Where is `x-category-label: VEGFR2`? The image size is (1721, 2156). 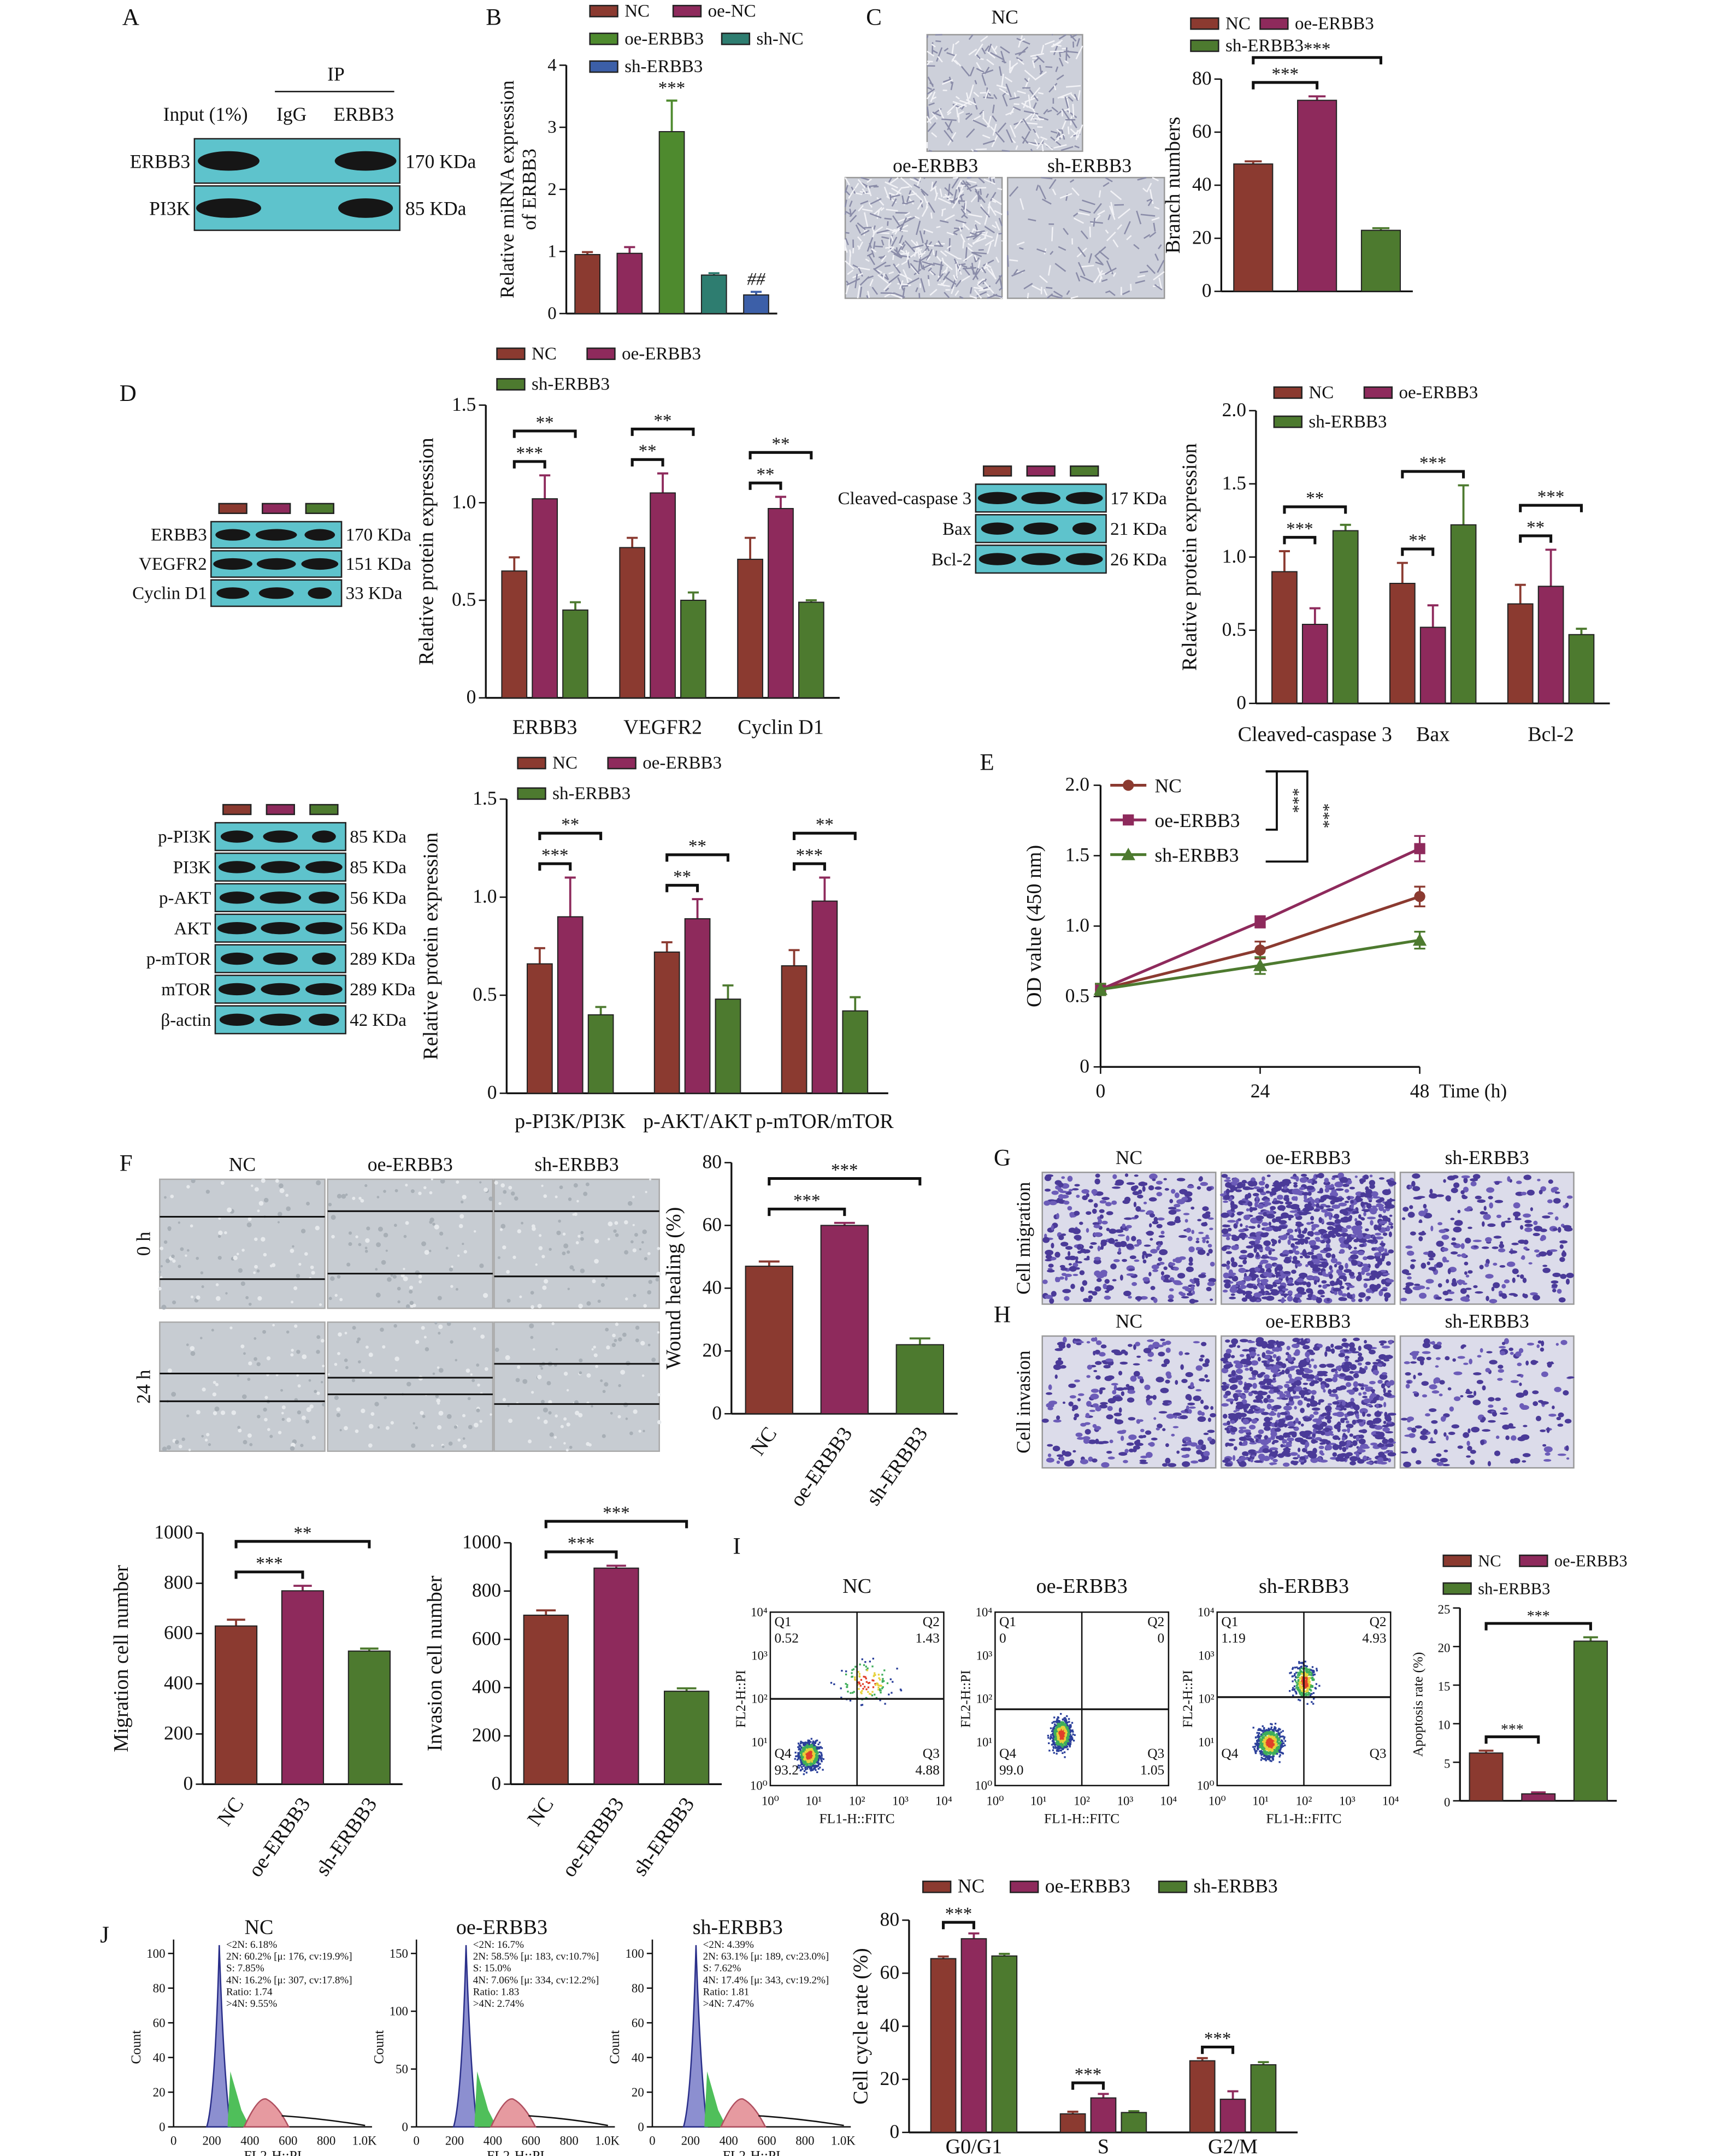 x-category-label: VEGFR2 is located at coordinates (662, 727).